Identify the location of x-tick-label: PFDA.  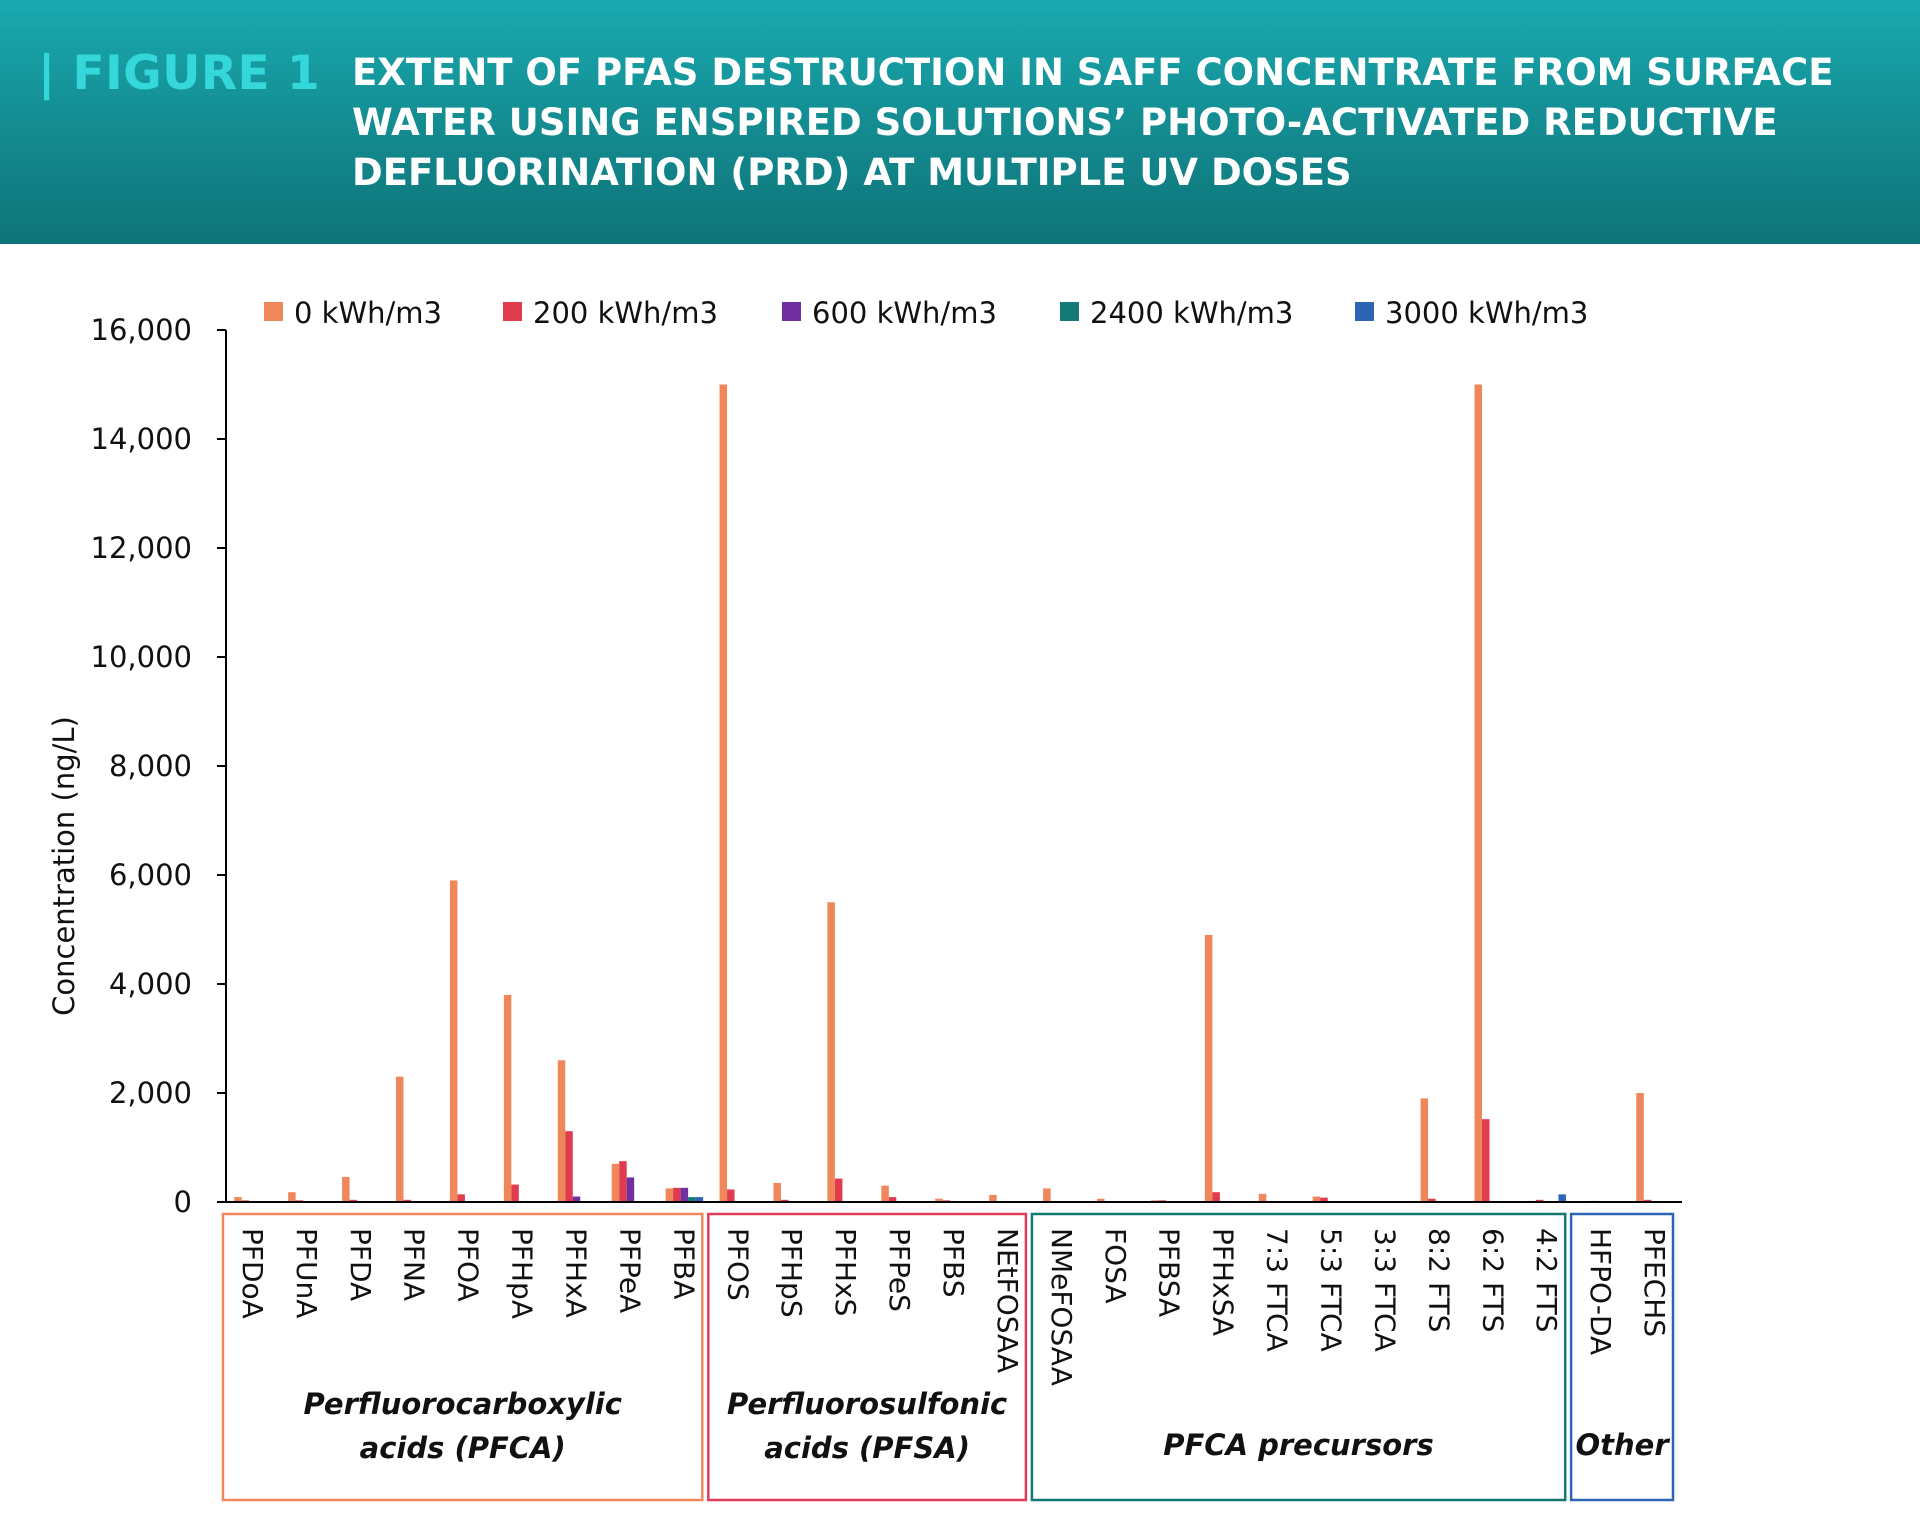
(360, 1264).